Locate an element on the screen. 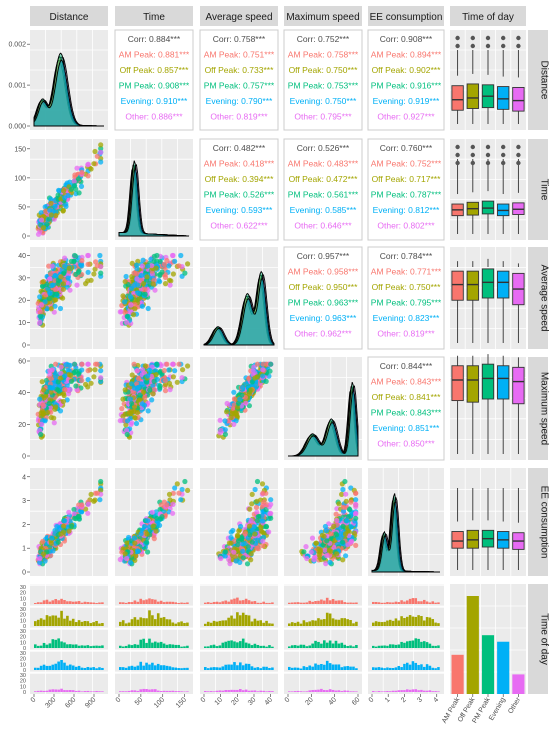  column-strip-label: Maximum speed is located at coordinates (322, 17).